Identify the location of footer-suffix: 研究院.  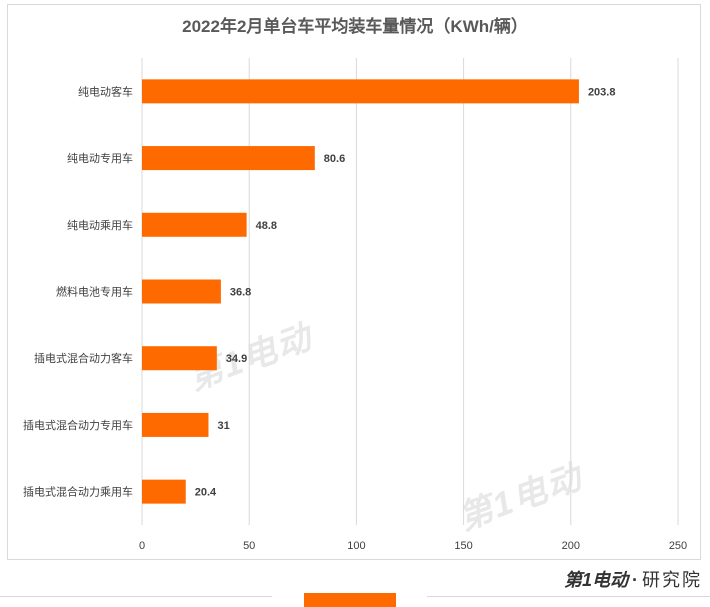
(672, 580).